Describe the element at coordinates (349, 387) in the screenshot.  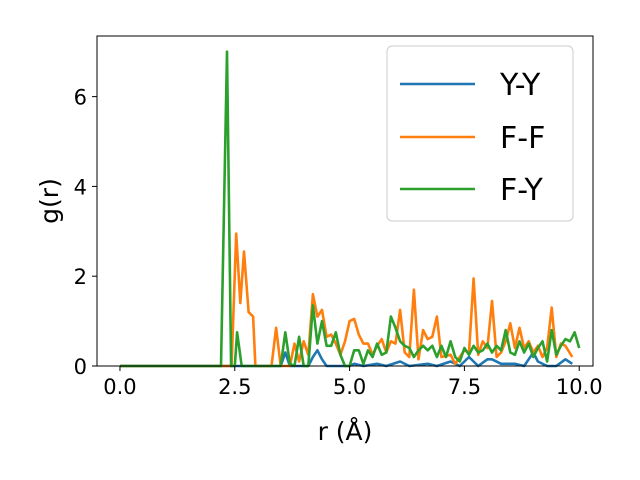
I see `x-tick-label: 5.0` at that location.